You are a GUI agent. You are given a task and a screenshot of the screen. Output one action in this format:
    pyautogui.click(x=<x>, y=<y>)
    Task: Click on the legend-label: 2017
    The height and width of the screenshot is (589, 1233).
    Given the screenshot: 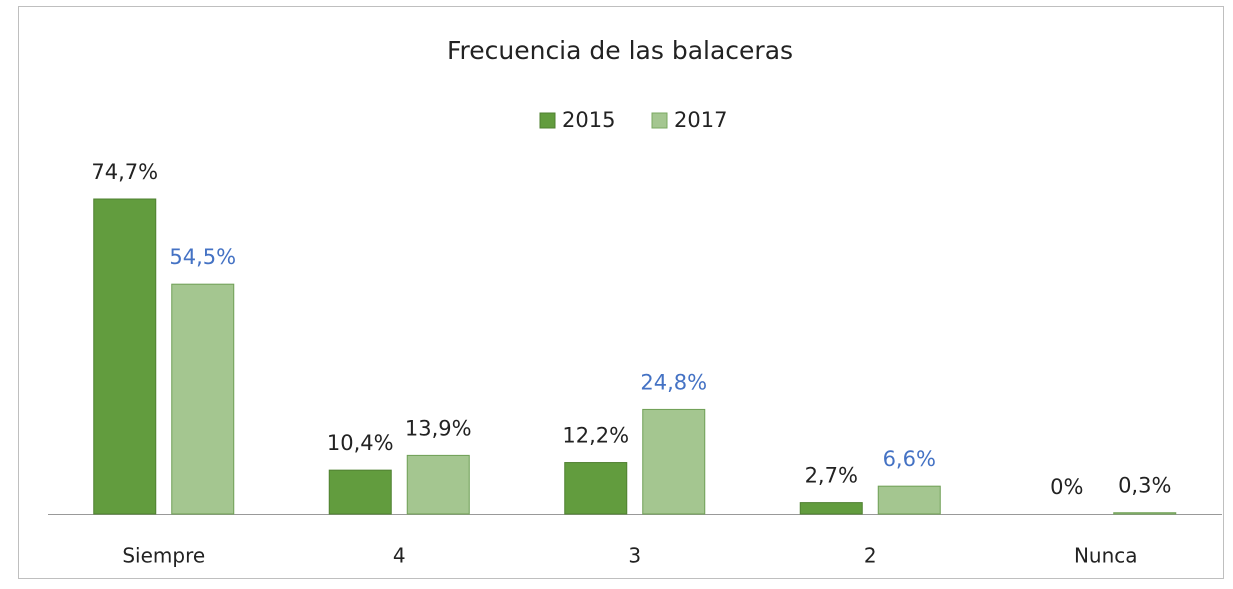 What is the action you would take?
    pyautogui.click(x=700, y=120)
    